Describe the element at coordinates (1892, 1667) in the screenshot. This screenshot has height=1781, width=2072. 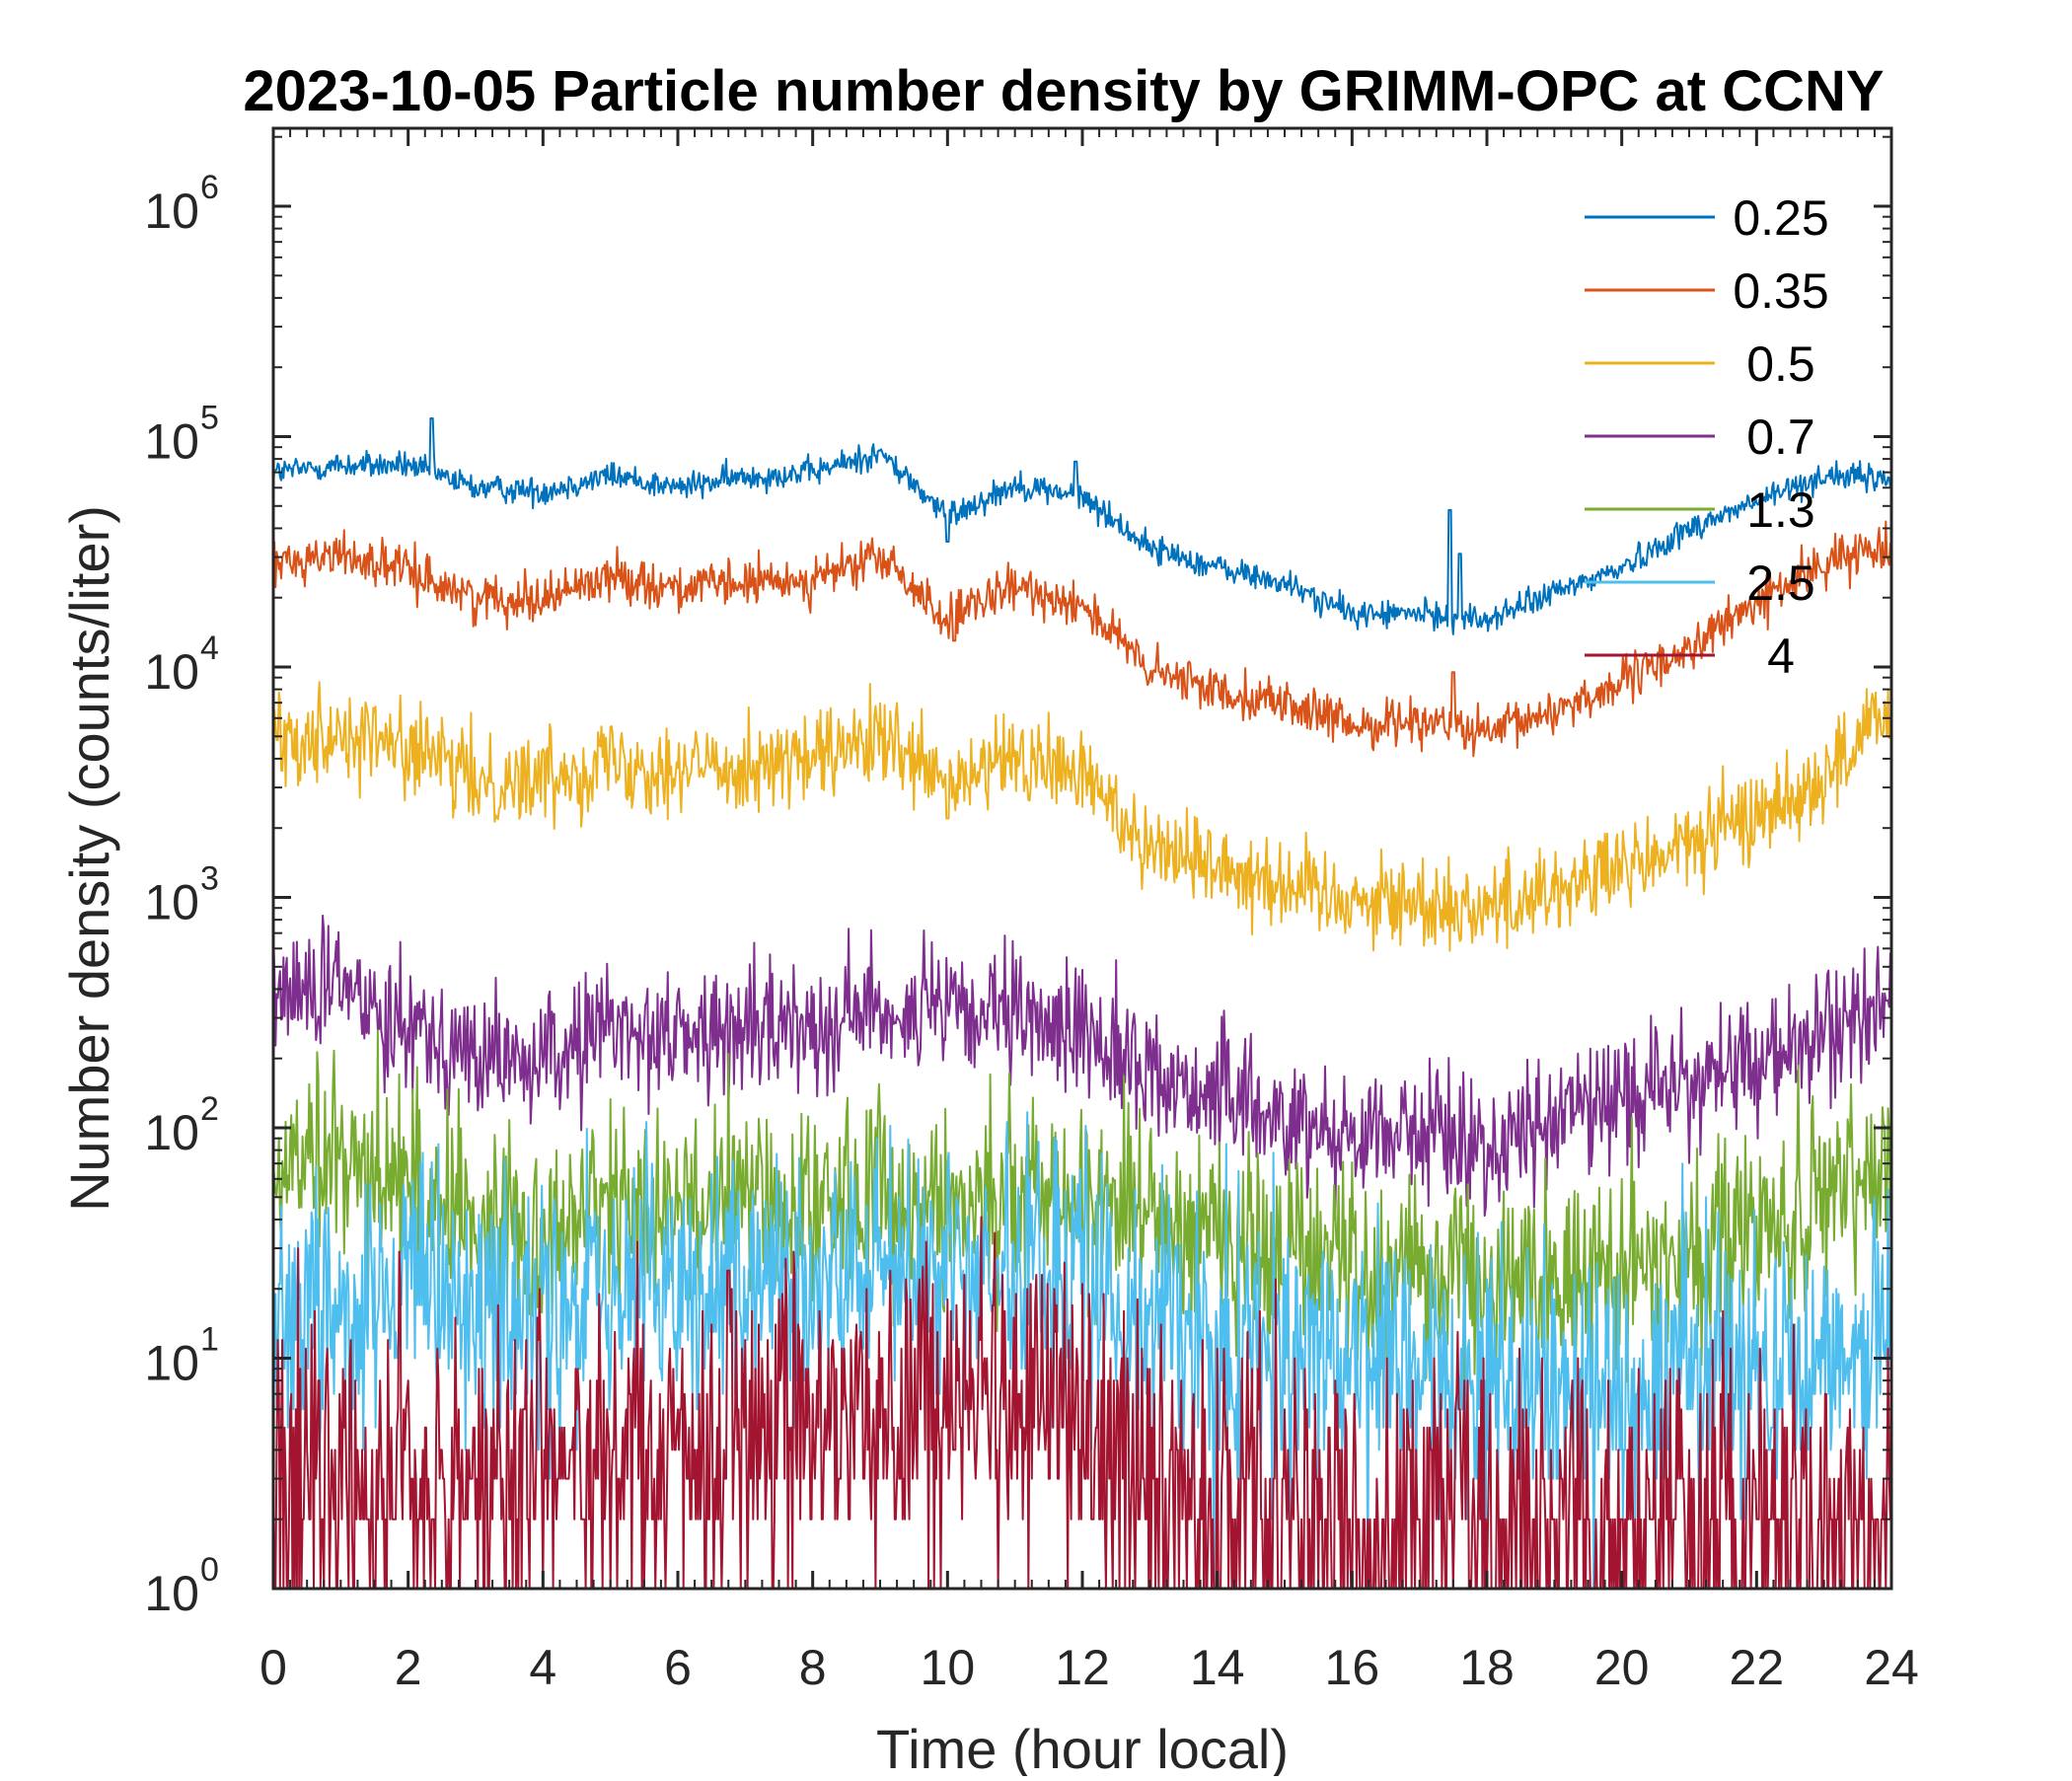
I see `x-tick-label: 24` at that location.